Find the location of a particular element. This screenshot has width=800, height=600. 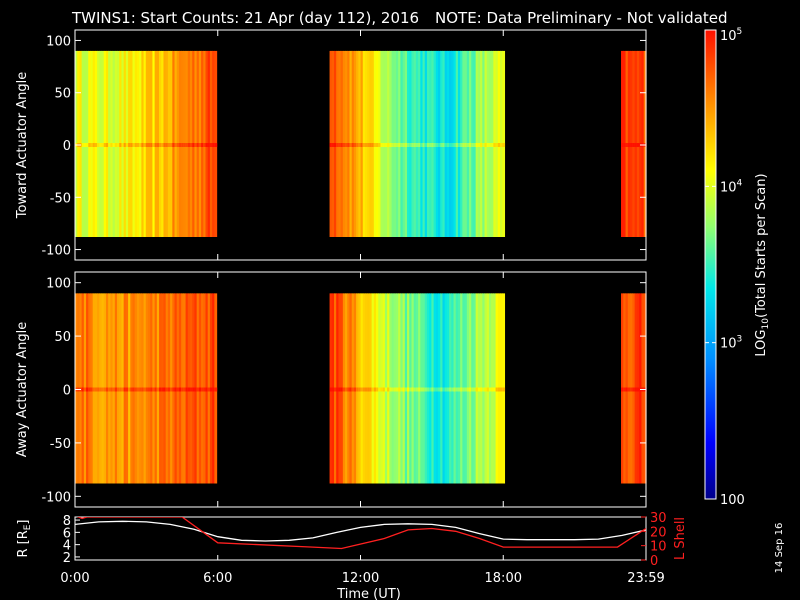

y-tick-label: 100 is located at coordinates (58, 284).